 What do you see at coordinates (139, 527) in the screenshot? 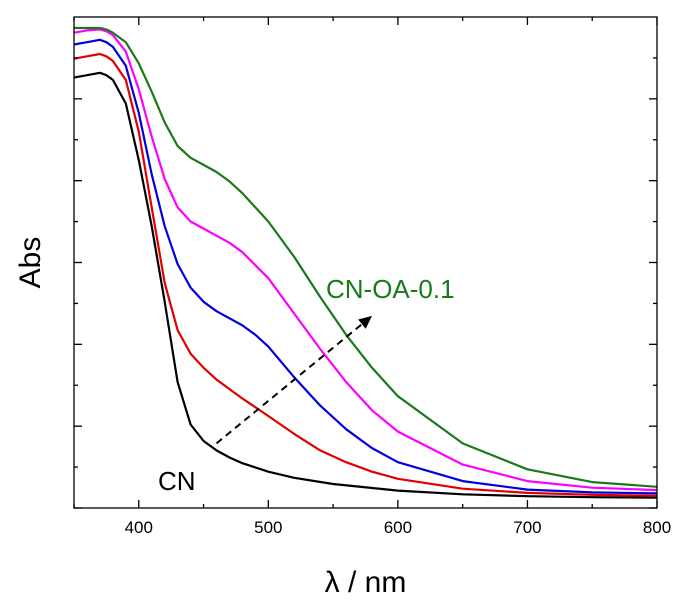
I see `x-tick-label: 400` at bounding box center [139, 527].